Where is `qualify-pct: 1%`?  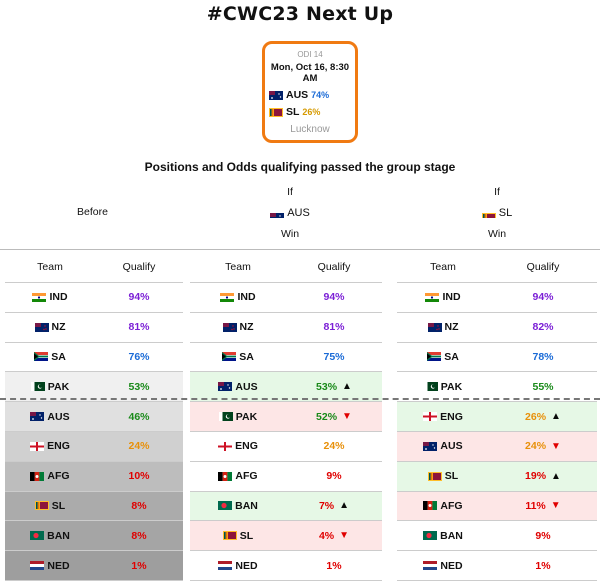
qualify-pct: 1% is located at coordinates (334, 565).